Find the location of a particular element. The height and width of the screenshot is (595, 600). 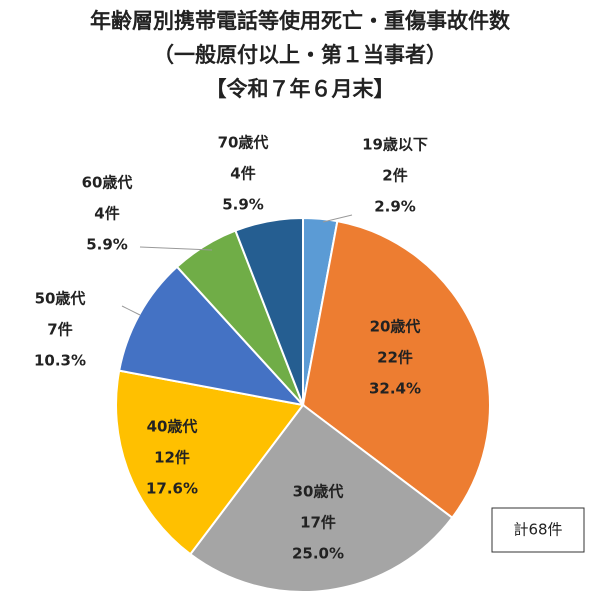

slice-percent: 17.6% is located at coordinates (172, 489).